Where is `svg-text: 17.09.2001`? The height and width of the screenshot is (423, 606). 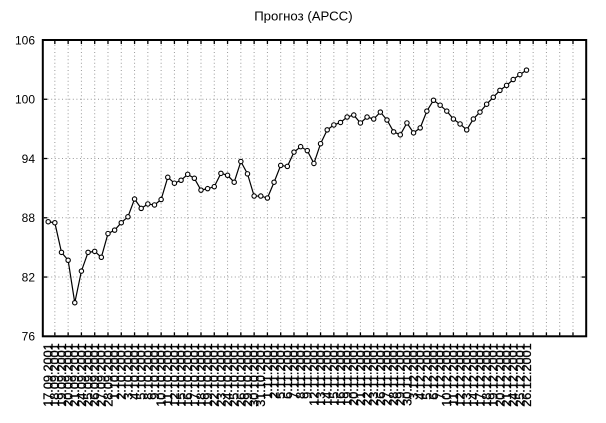
svg-text: 17.09.2001 is located at coordinates (49, 375).